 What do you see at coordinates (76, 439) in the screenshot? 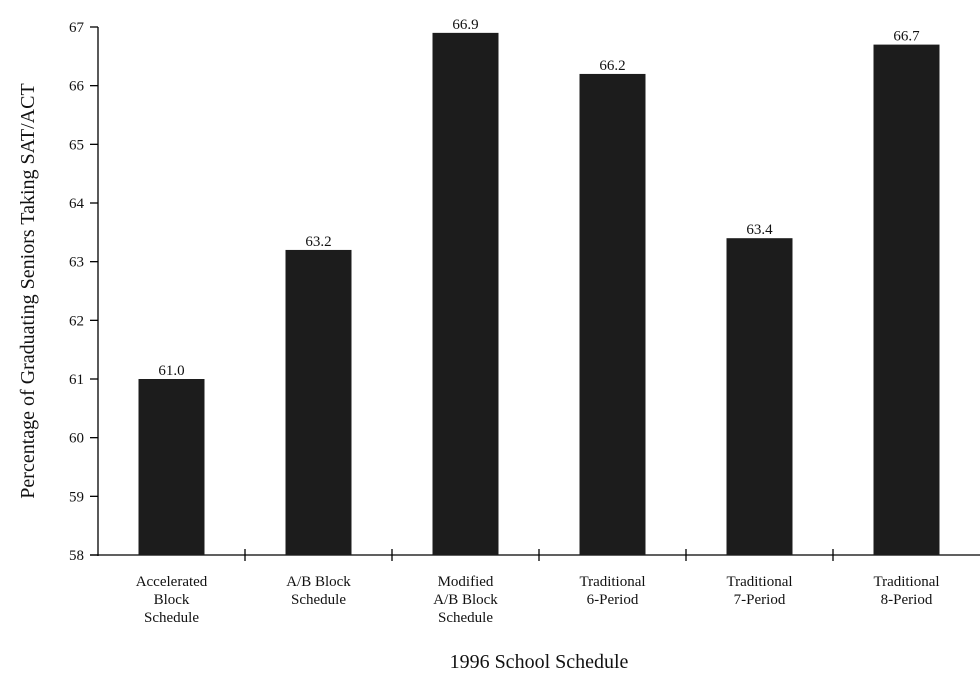
I see `y-tick-label: 60` at bounding box center [76, 439].